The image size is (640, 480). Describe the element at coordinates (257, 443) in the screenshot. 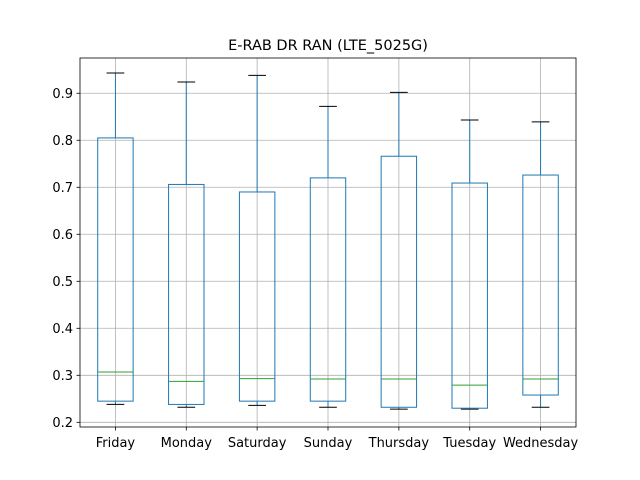

I see `x-tick-label: Saturday` at that location.